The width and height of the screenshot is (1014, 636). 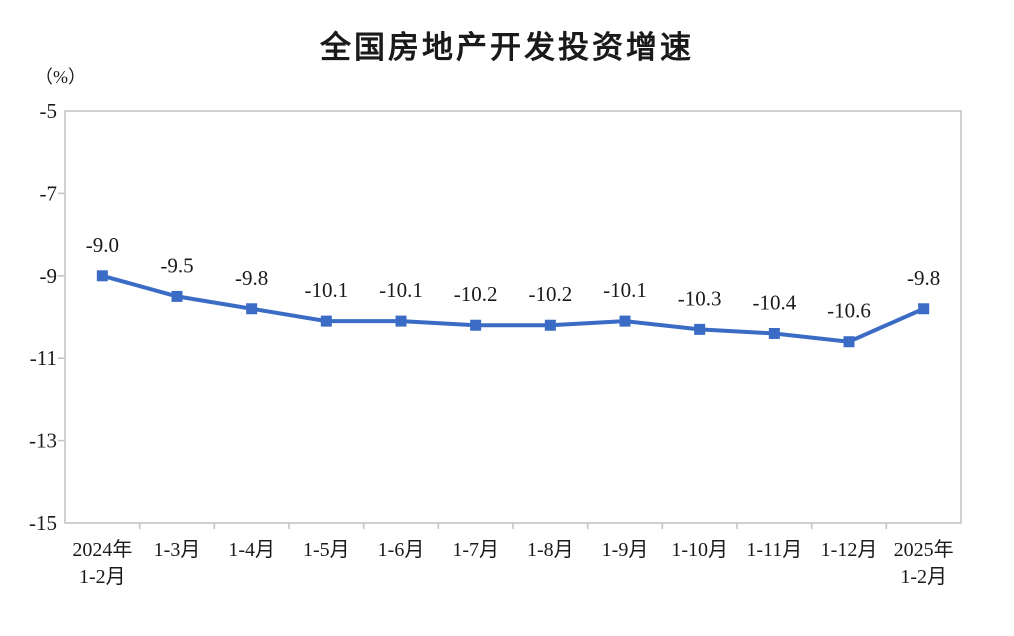 What do you see at coordinates (924, 549) in the screenshot?
I see `x-axis-category-label: 2025年` at bounding box center [924, 549].